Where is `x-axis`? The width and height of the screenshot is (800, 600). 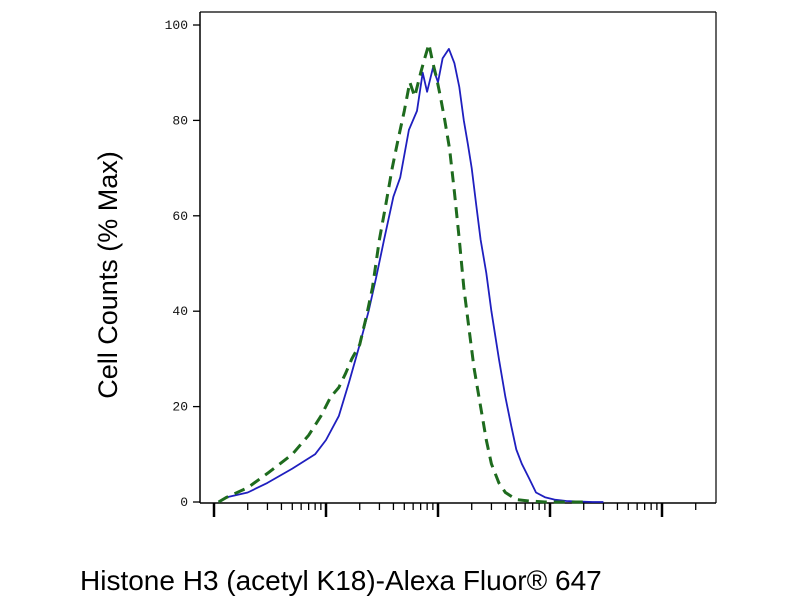
x-axis is located at coordinates (454, 510).